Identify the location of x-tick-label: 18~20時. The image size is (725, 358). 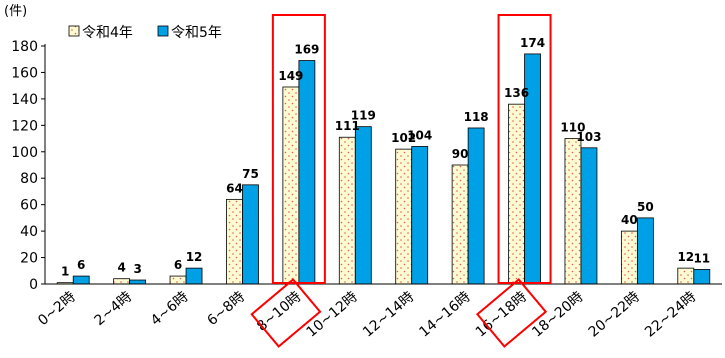
(557, 315).